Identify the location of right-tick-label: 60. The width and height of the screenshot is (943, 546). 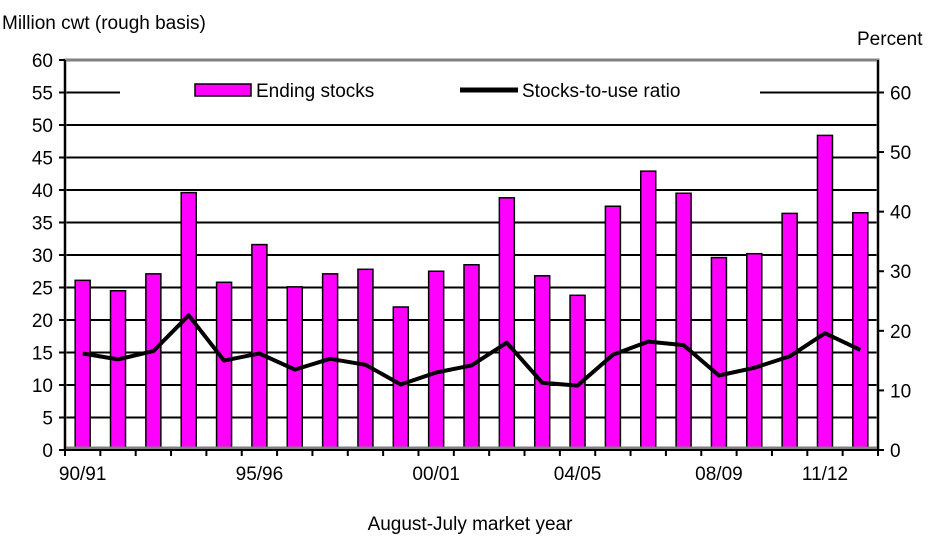
(900, 93).